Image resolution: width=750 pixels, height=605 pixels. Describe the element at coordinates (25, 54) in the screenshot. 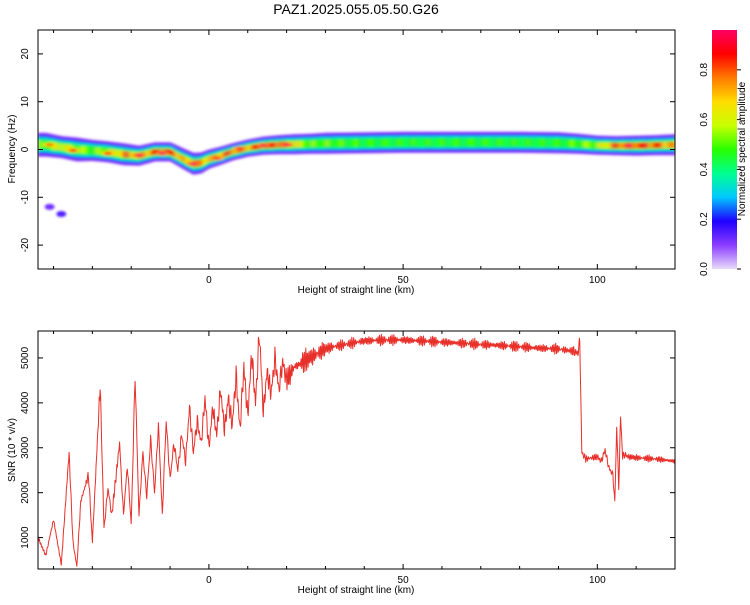

I see `spectrogram-y-tick-label: 20` at that location.